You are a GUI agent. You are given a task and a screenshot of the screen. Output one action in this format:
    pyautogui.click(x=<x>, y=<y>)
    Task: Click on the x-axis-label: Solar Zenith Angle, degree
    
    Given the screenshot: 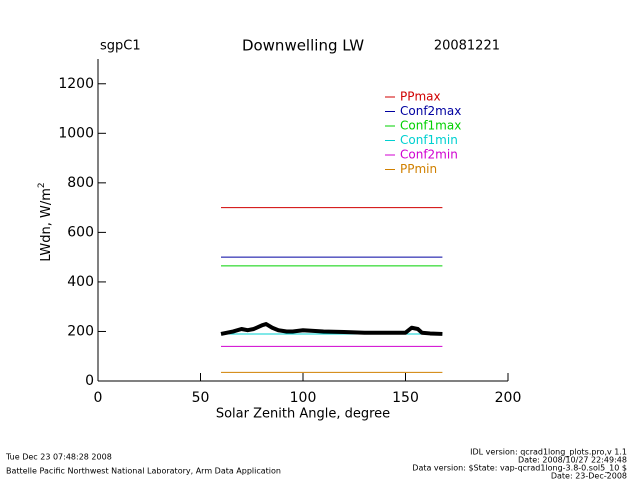 What is the action you would take?
    pyautogui.click(x=303, y=414)
    